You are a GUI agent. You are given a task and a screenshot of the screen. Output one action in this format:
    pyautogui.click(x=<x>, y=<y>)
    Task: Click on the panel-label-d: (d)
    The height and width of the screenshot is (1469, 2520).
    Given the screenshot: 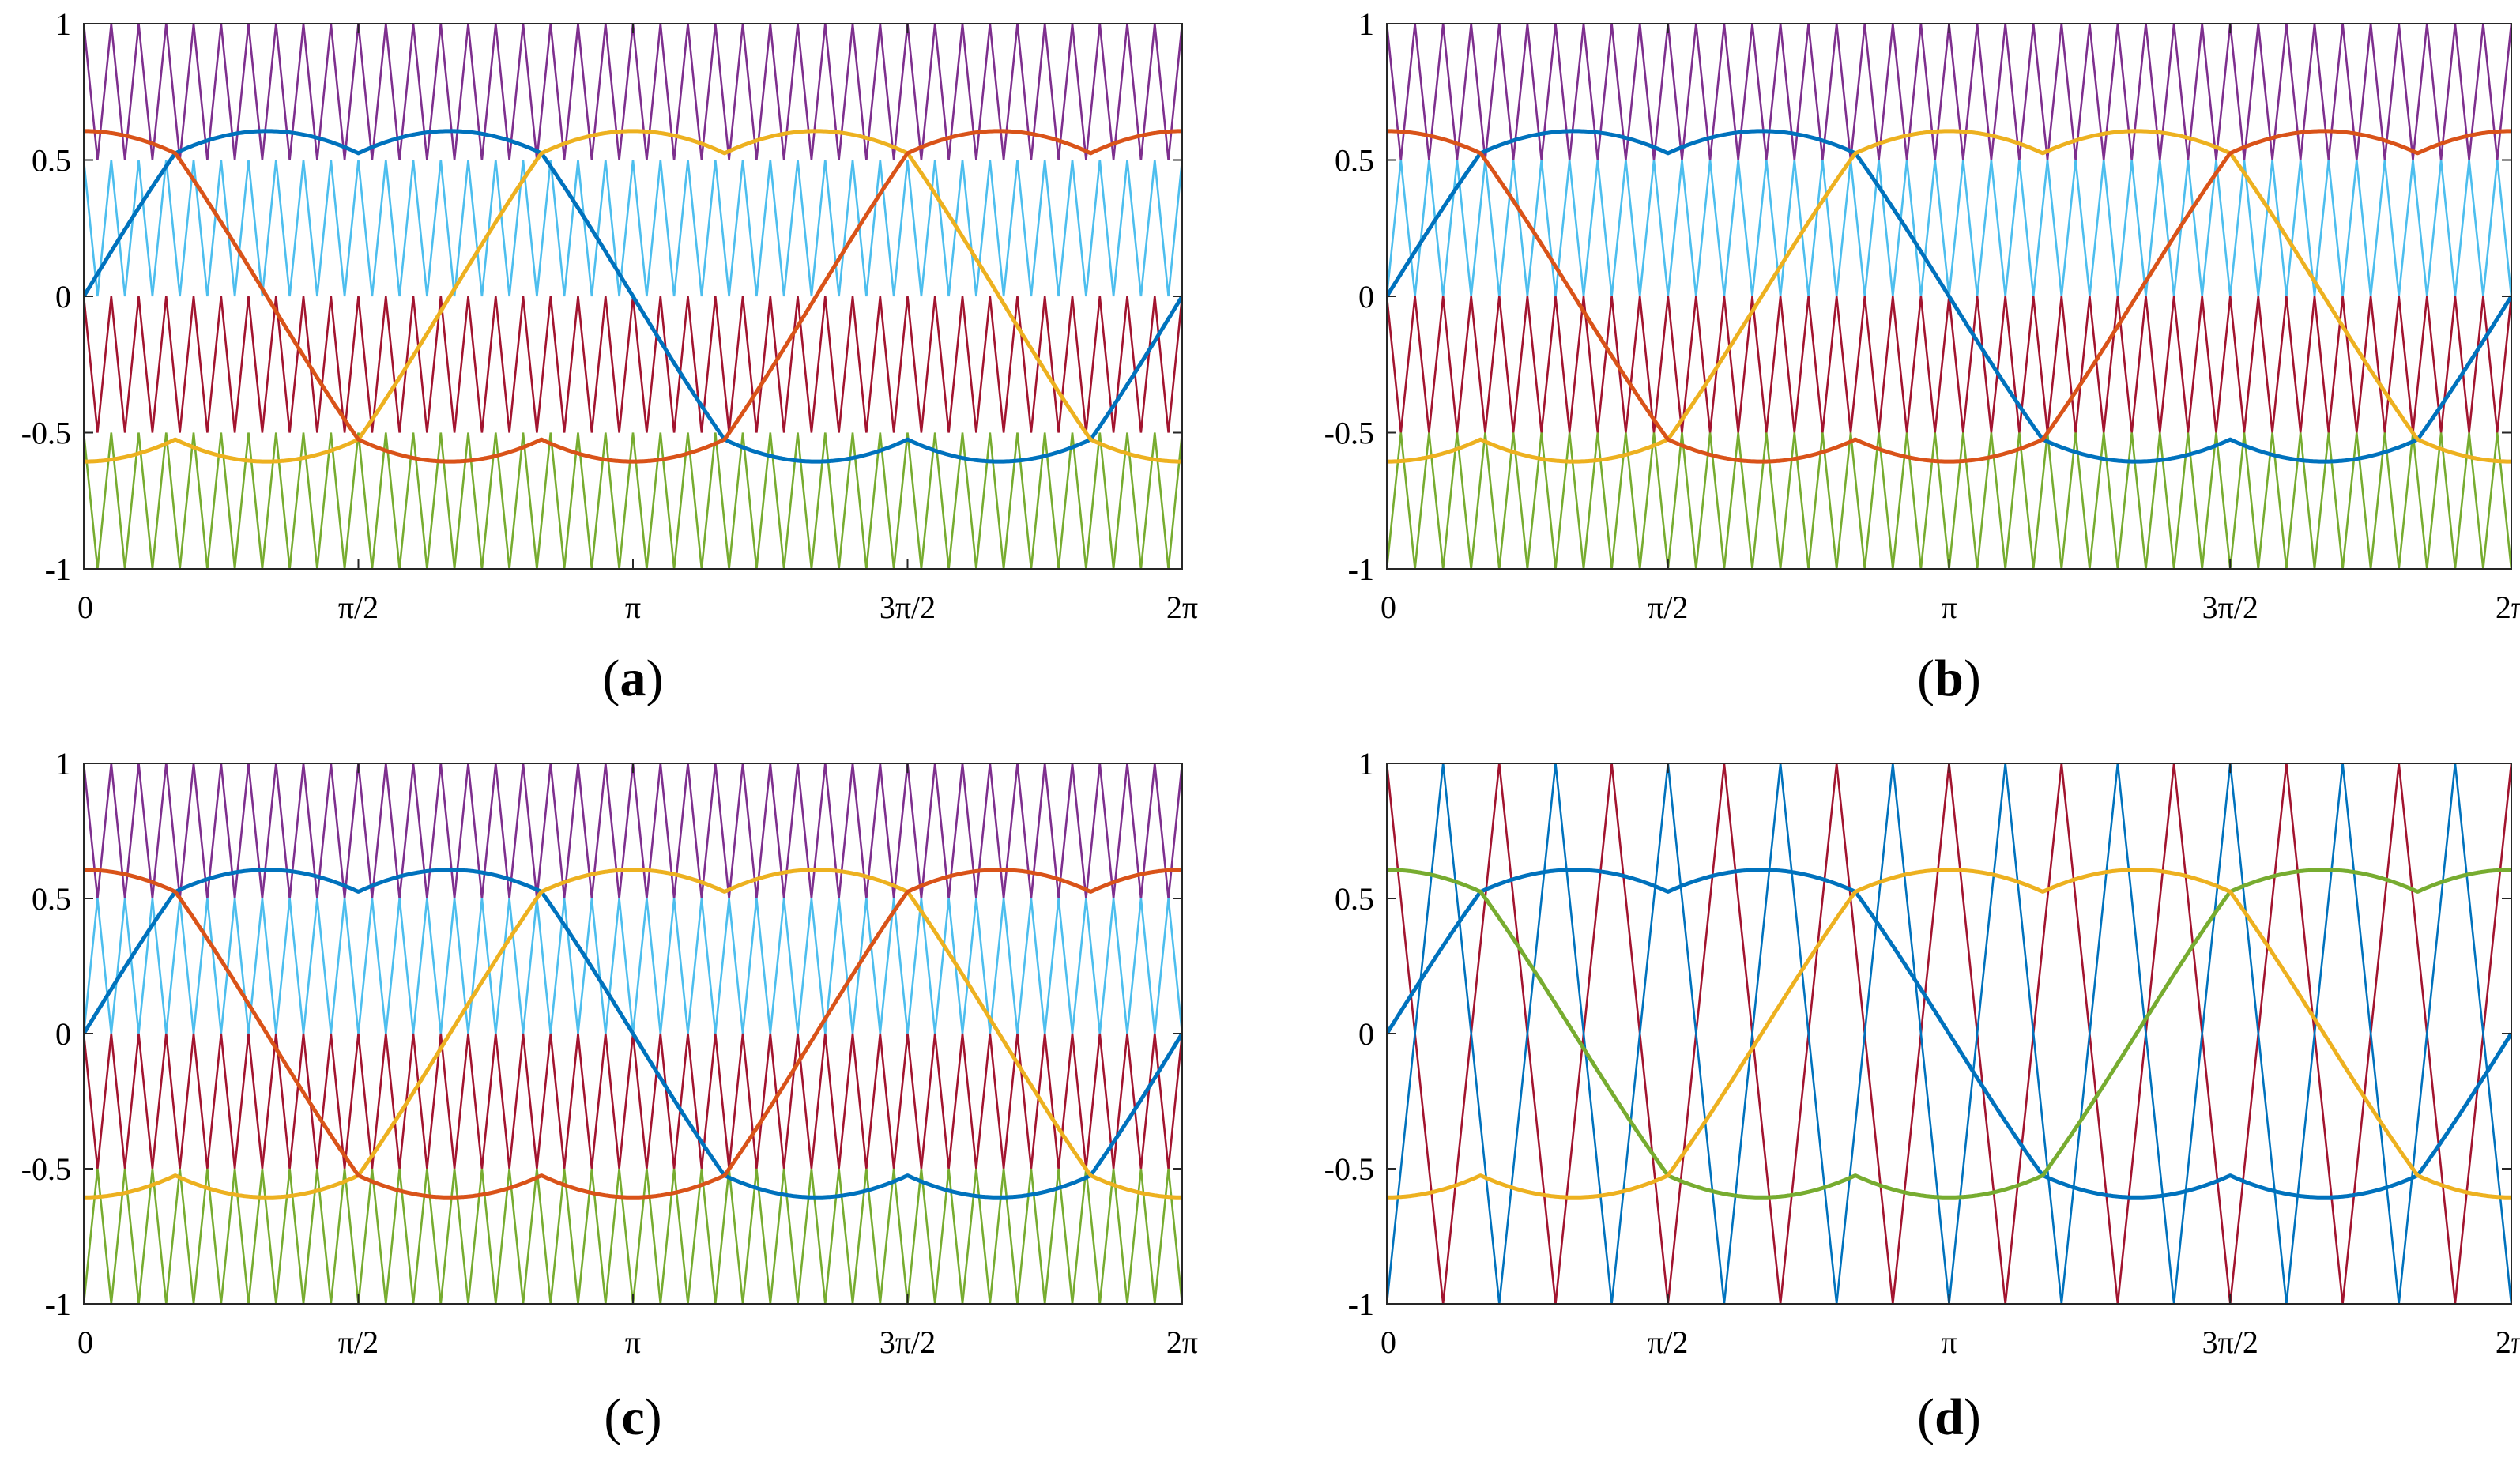 What is the action you would take?
    pyautogui.click(x=1949, y=1417)
    